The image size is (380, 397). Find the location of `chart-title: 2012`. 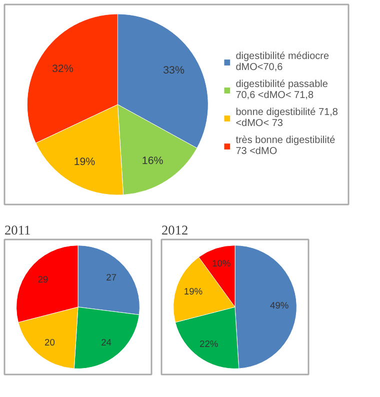

chart-title: 2012 is located at coordinates (175, 230).